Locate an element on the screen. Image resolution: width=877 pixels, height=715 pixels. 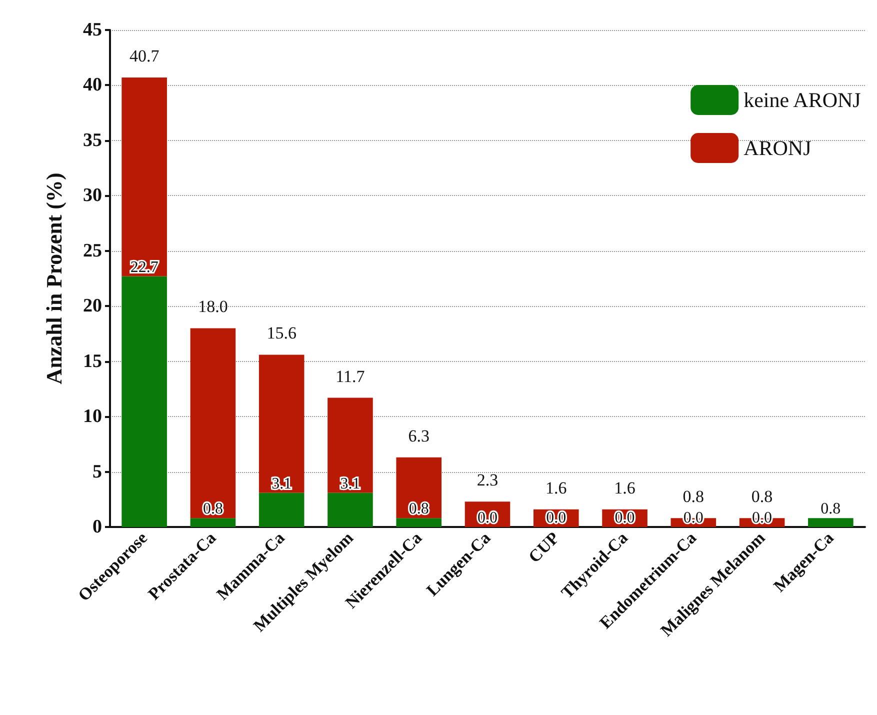
legend-label: ARONJ is located at coordinates (778, 148).